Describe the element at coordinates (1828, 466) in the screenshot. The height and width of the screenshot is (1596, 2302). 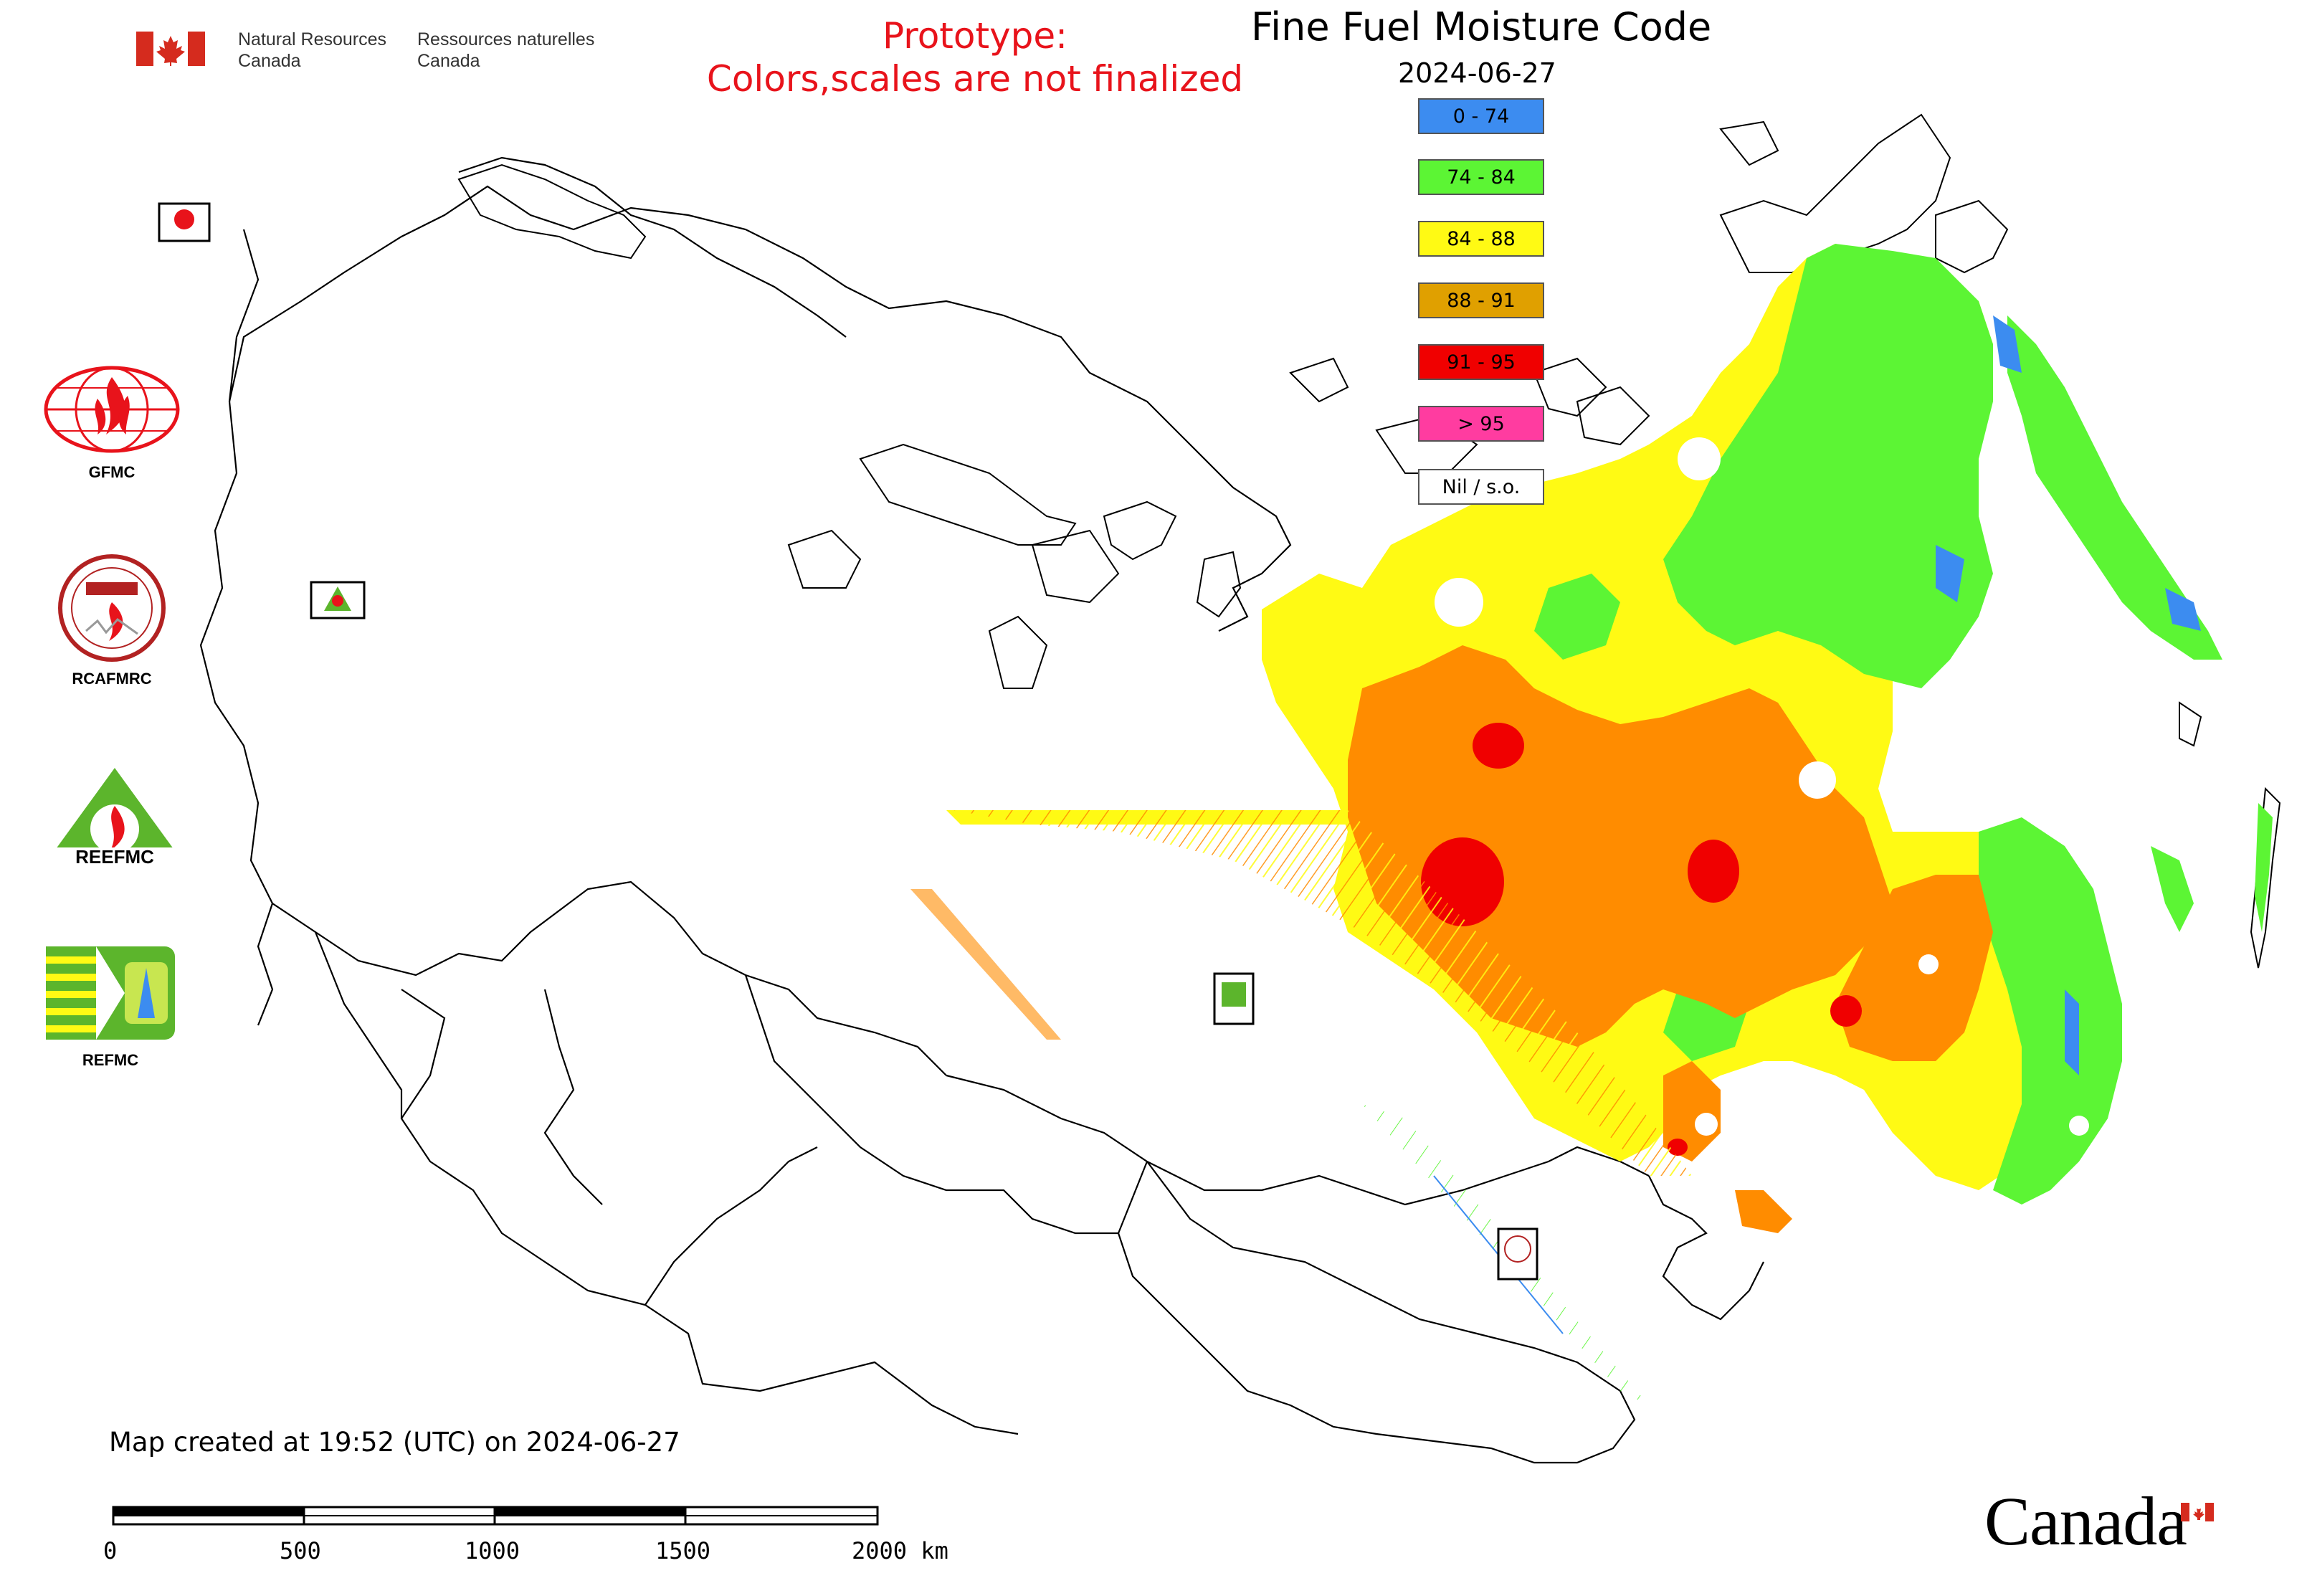
I see `ffmc-region-green-northeast` at that location.